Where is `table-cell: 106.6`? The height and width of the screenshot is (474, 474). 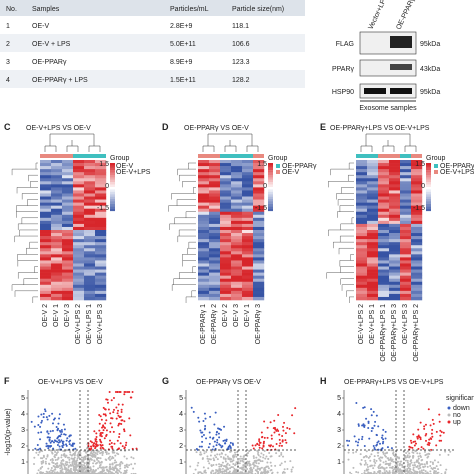
table-cell: 106.6 is located at coordinates (241, 44).